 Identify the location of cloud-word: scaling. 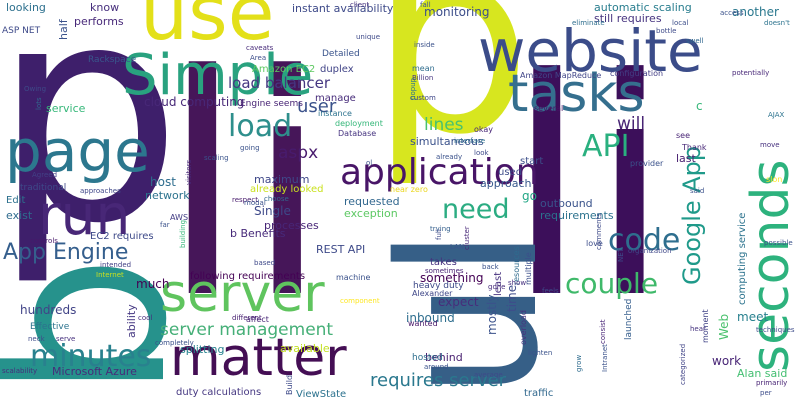
(216, 158).